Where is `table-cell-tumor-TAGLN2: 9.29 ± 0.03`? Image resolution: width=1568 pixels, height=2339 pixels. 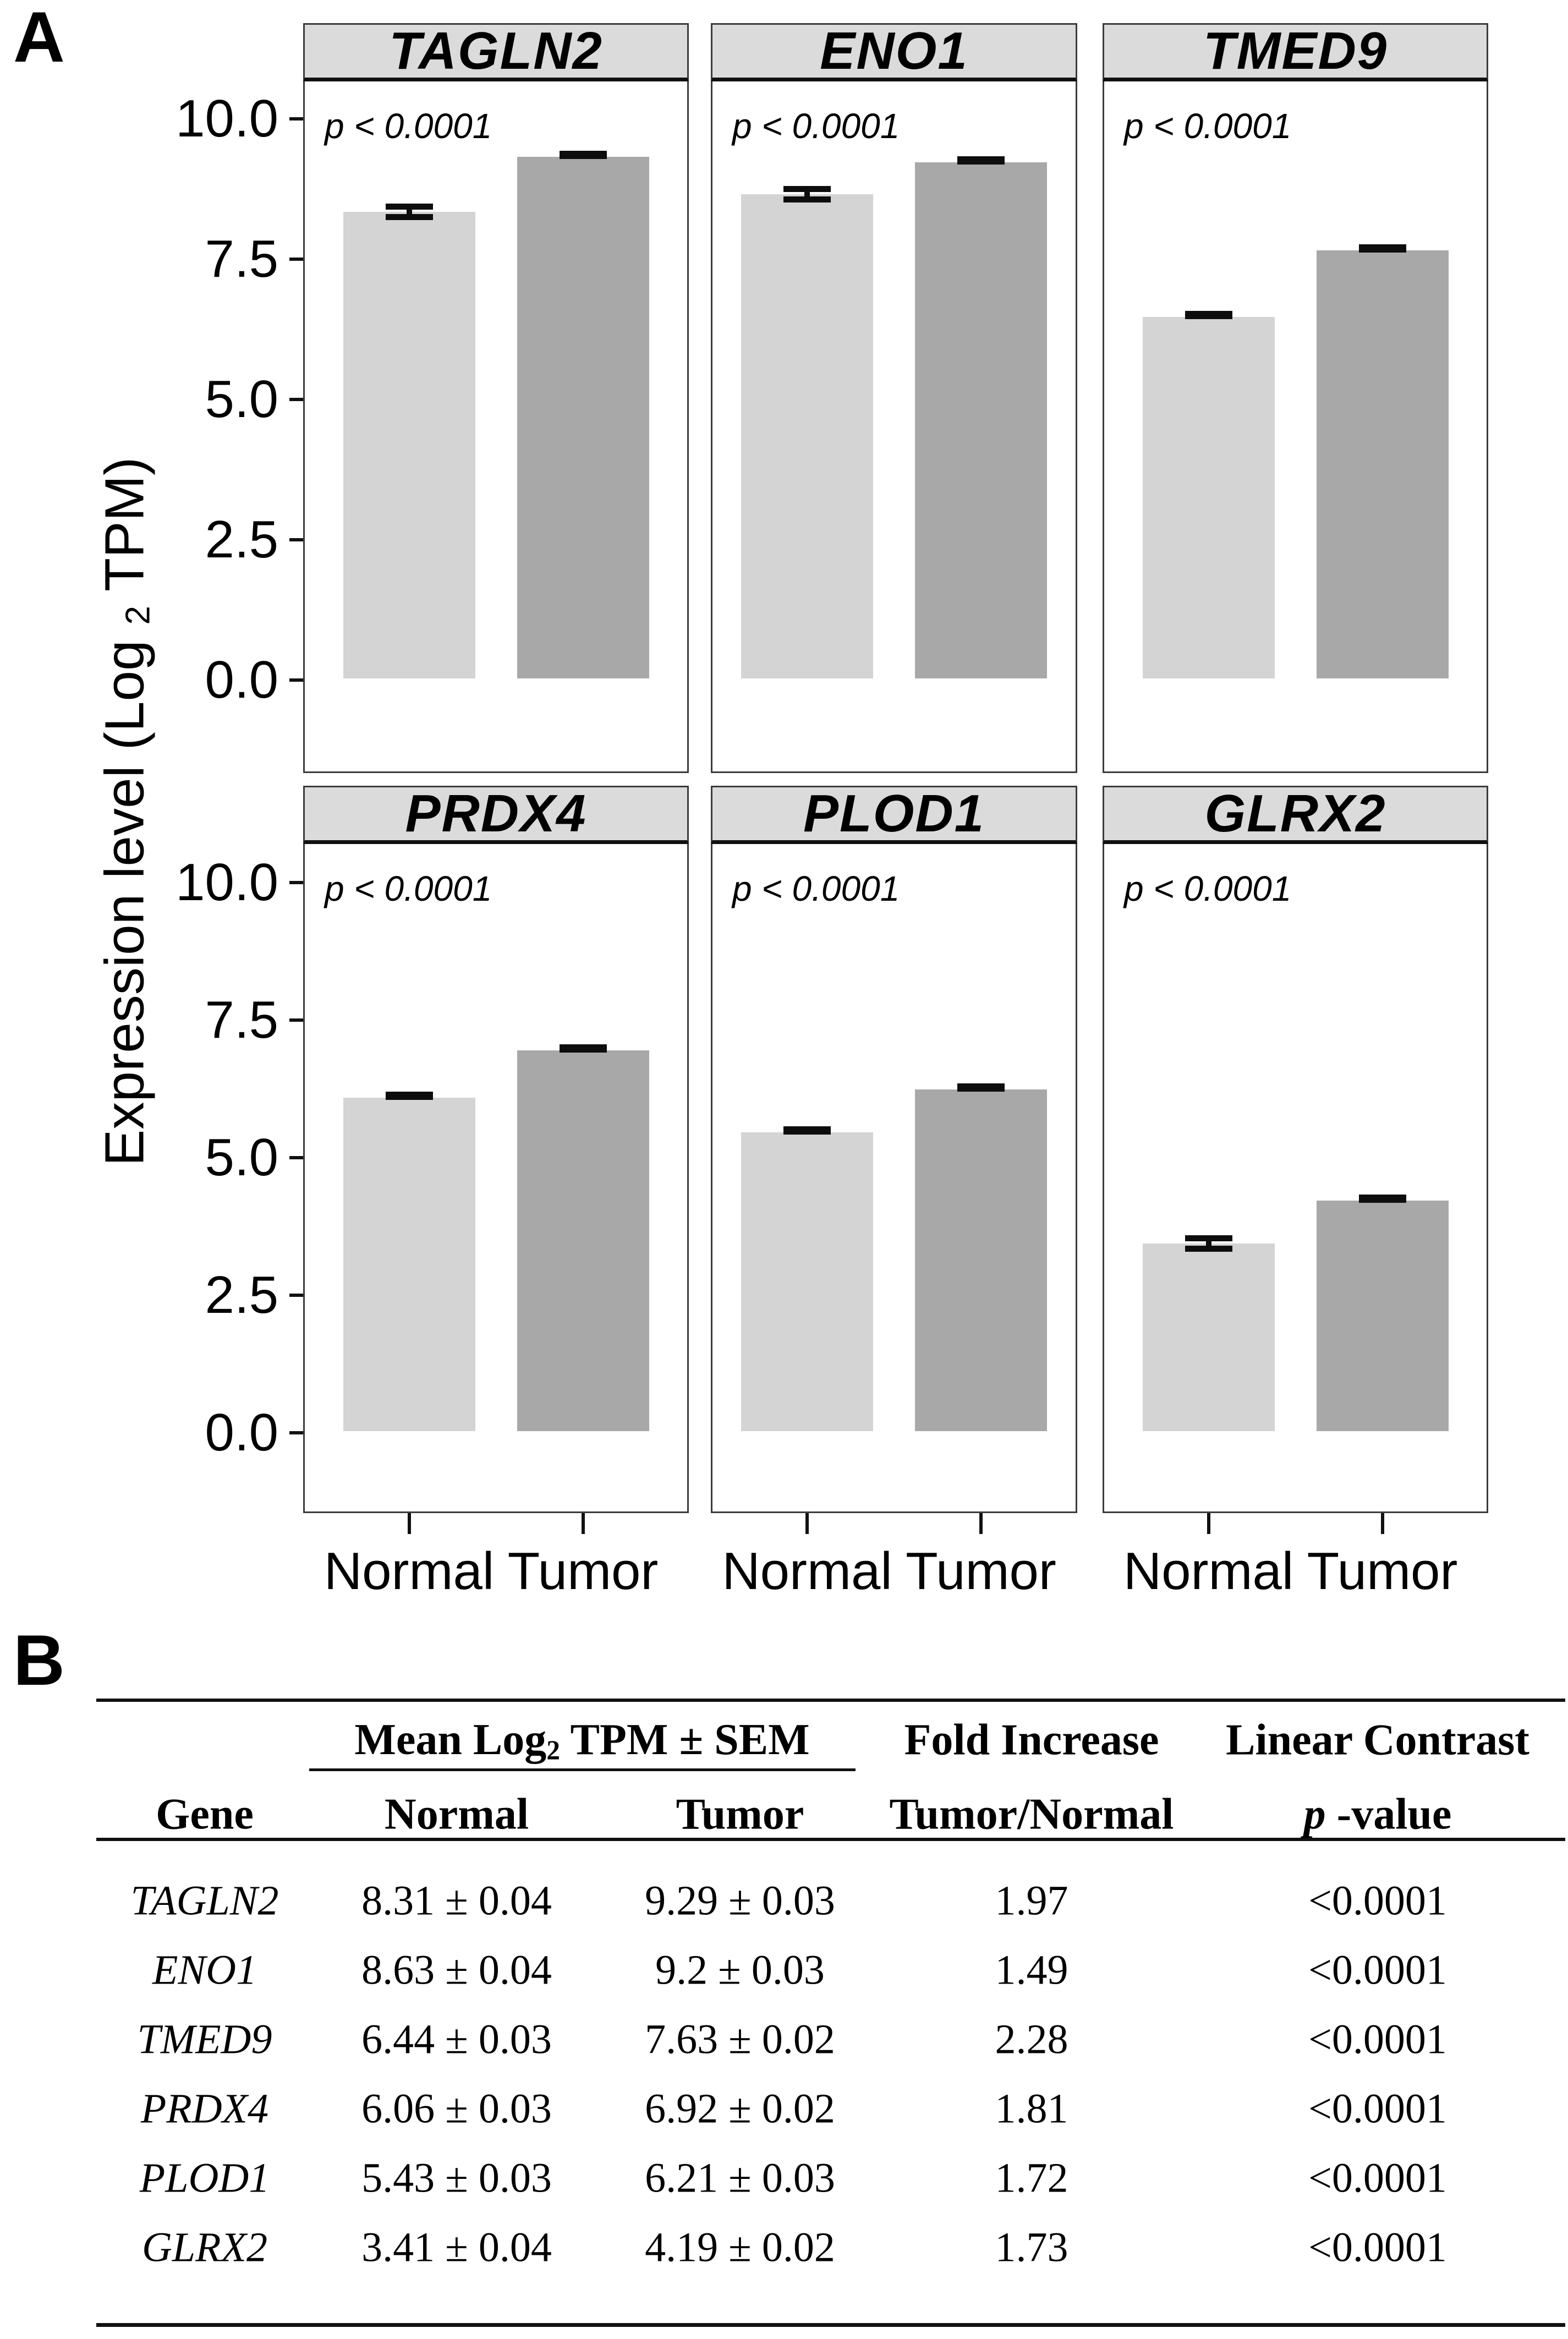
table-cell-tumor-TAGLN2: 9.29 ± 0.03 is located at coordinates (740, 1901).